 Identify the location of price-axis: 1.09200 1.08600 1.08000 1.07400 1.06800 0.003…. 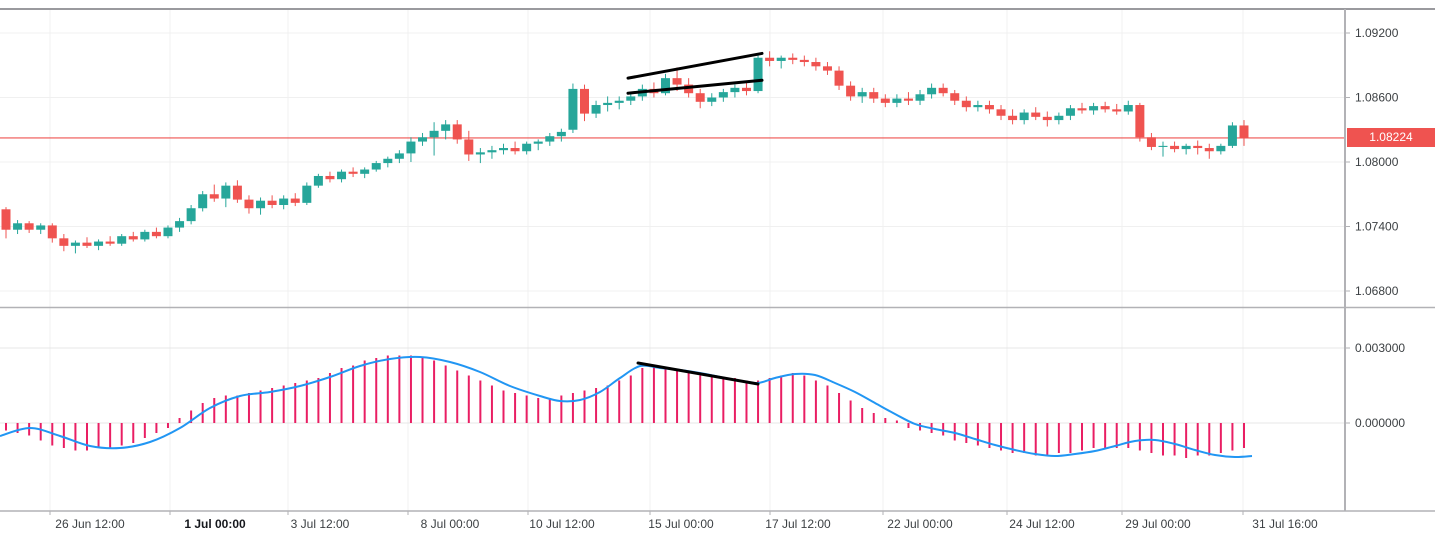
(1375, 228).